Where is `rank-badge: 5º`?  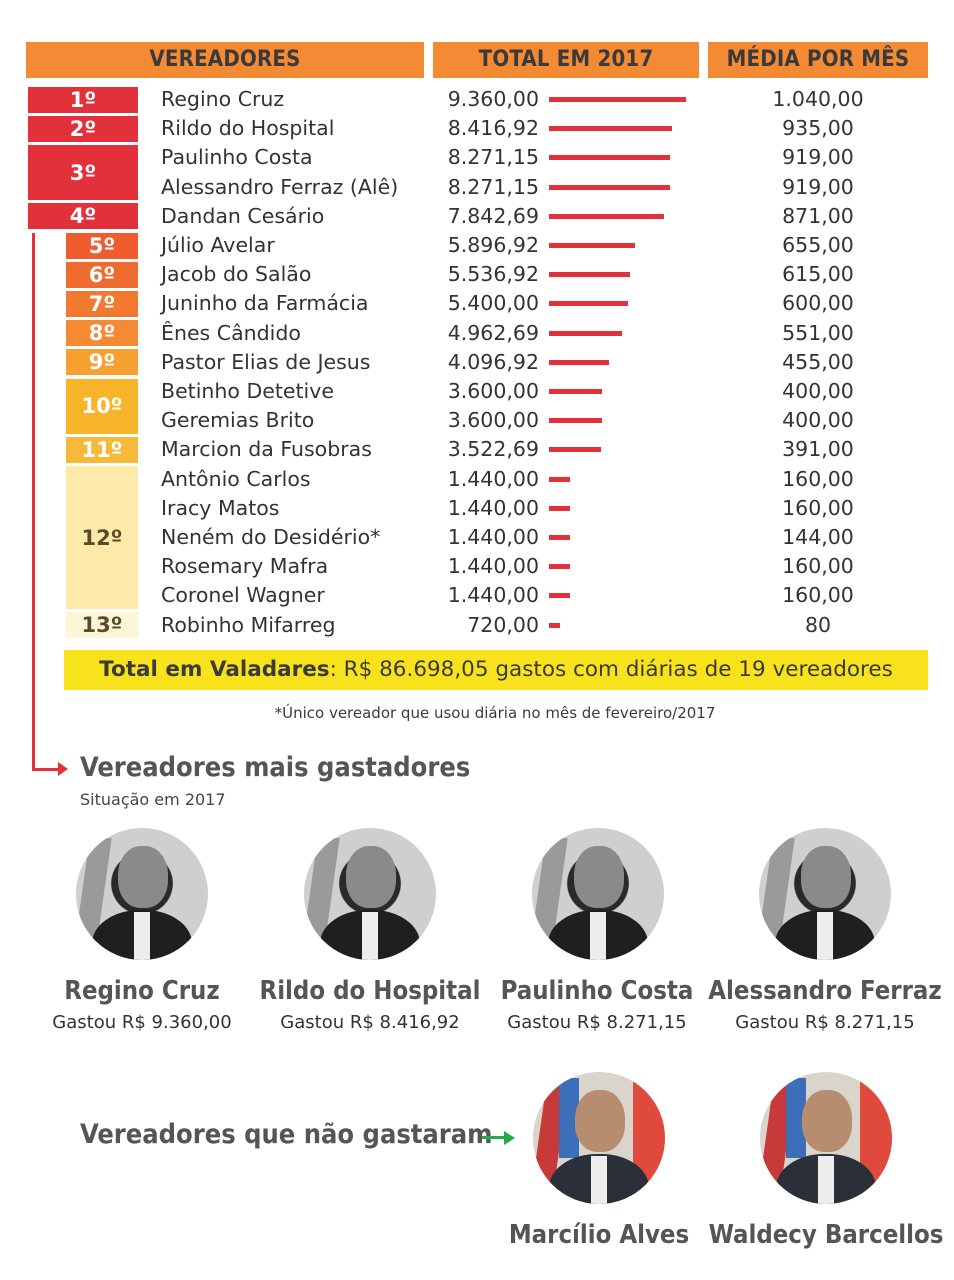 rank-badge: 5º is located at coordinates (102, 245).